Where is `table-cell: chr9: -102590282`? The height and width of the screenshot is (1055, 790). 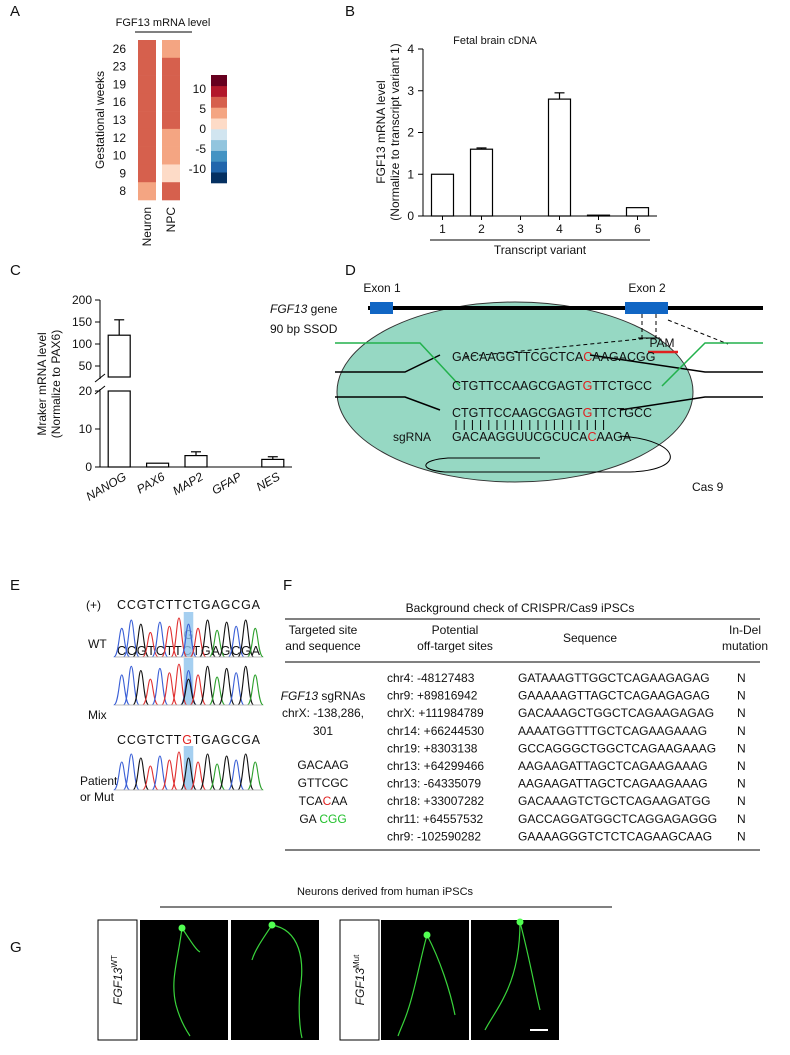
table-cell: chr9: -102590282 is located at coordinates (434, 836).